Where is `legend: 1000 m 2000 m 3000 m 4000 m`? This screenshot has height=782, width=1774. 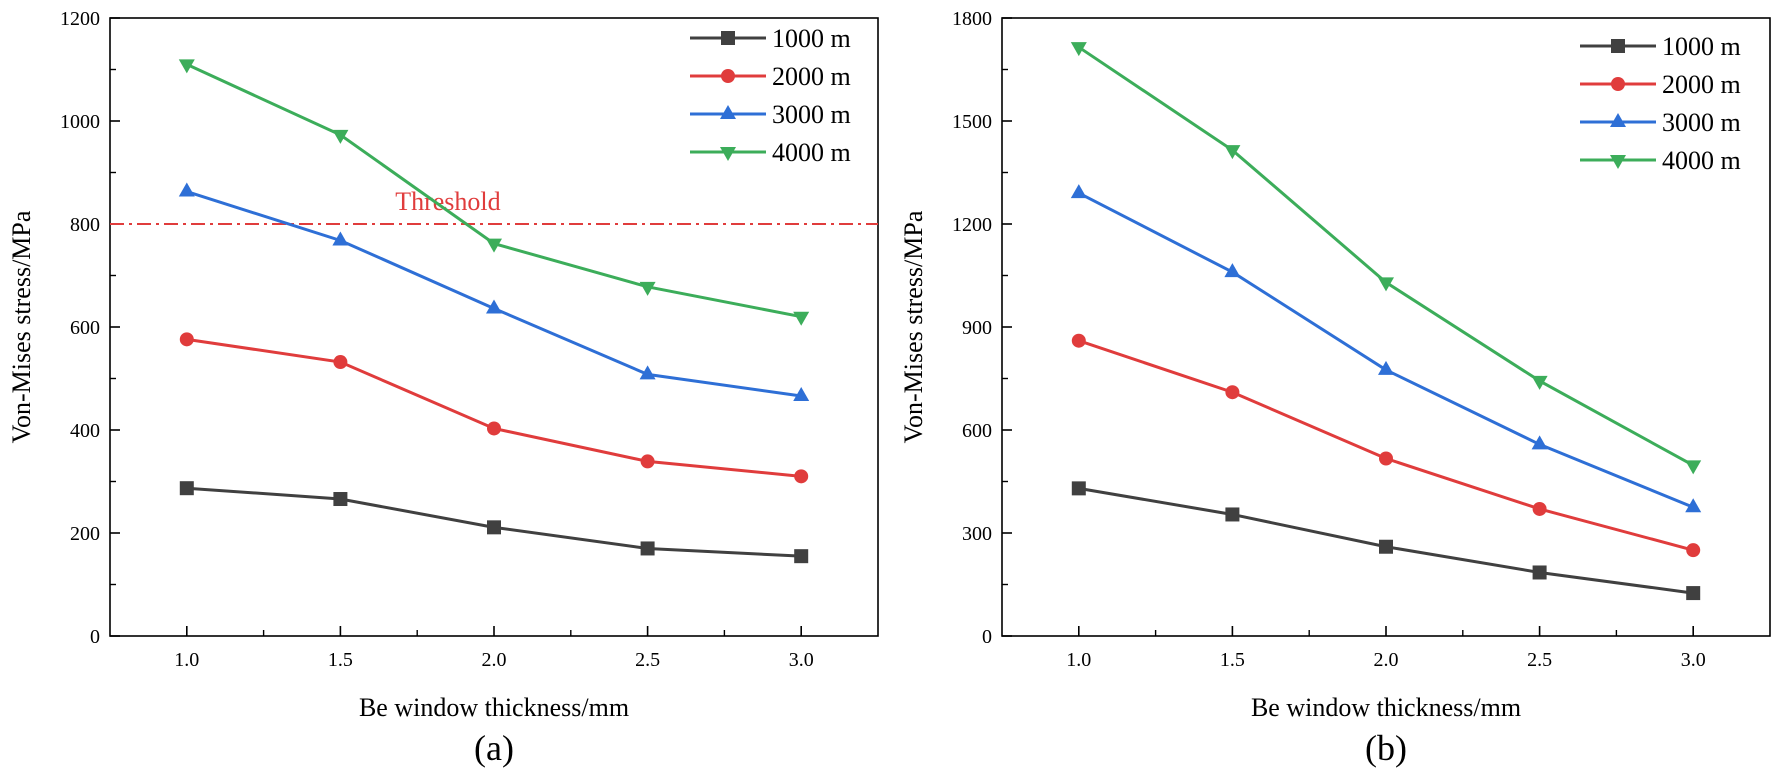 legend: 1000 m 2000 m 3000 m 4000 m is located at coordinates (1660, 103).